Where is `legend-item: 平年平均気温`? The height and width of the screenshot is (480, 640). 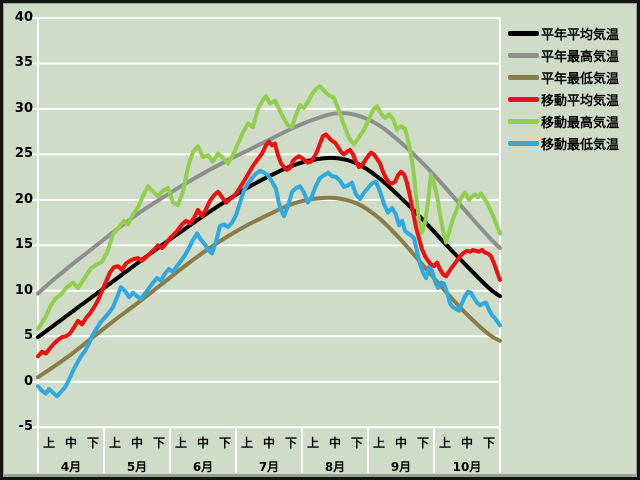
legend-item: 平年平均気温 is located at coordinates (563, 33).